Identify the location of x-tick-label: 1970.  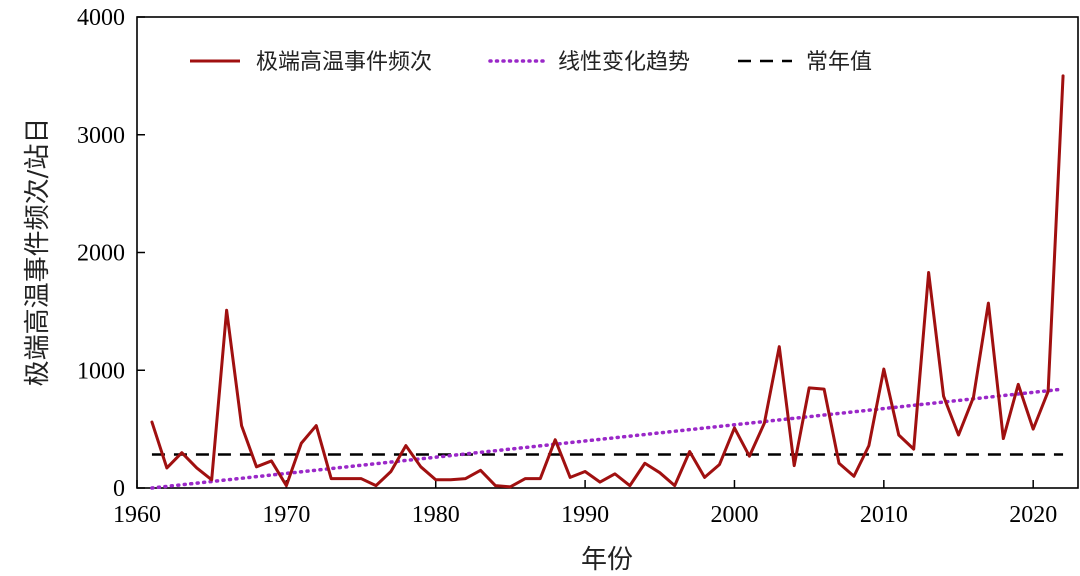
(286, 515).